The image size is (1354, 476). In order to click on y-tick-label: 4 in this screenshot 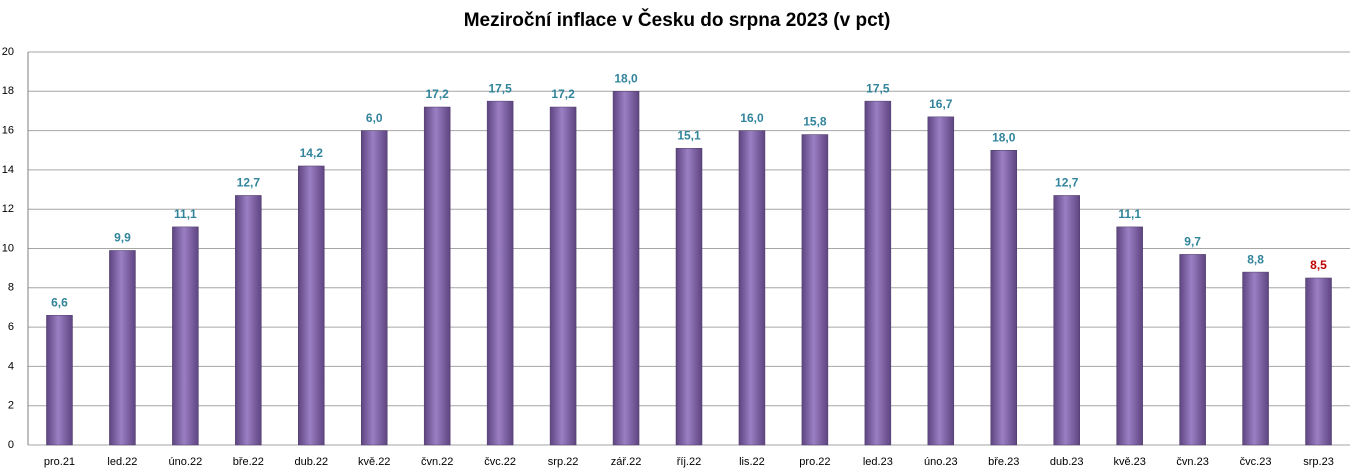, I will do `click(11, 366)`.